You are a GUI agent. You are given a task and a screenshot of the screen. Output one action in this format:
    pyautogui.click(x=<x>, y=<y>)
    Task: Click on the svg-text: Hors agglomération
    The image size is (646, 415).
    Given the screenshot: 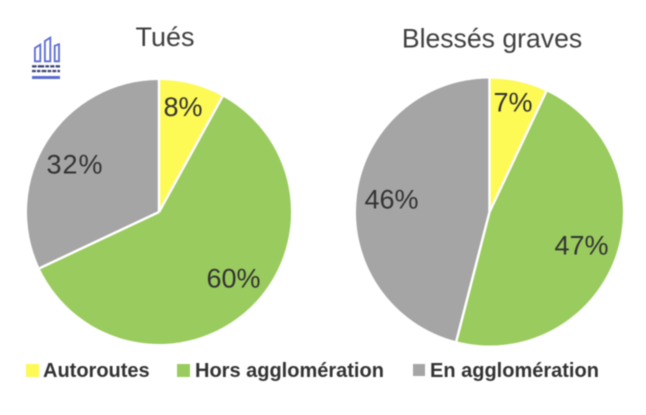 What is the action you would take?
    pyautogui.click(x=289, y=371)
    